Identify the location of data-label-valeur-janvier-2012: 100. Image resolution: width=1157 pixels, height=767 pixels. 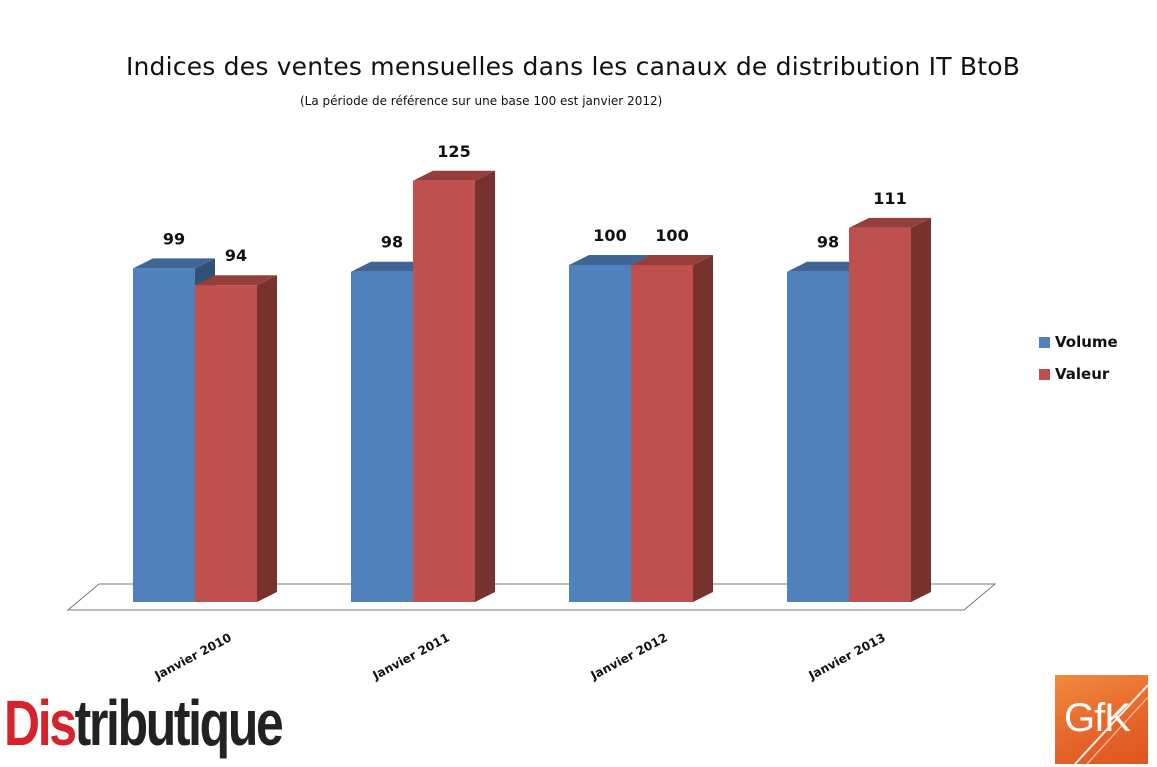
(671, 235).